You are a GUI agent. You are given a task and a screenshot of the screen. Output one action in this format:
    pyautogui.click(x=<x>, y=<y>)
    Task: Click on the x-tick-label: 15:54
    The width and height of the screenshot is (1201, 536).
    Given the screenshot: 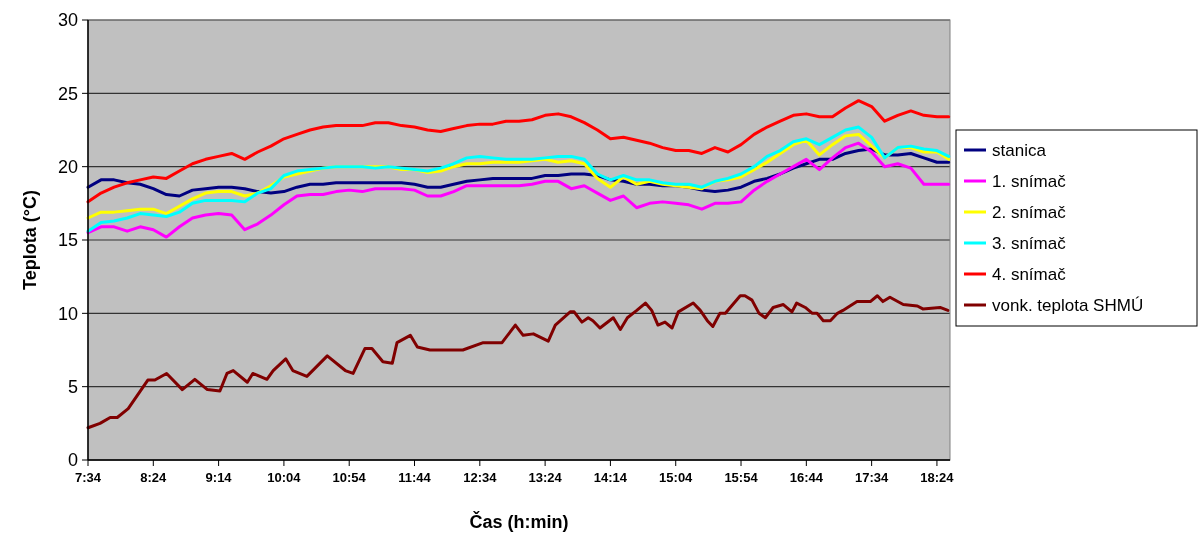 What is the action you would take?
    pyautogui.click(x=741, y=477)
    